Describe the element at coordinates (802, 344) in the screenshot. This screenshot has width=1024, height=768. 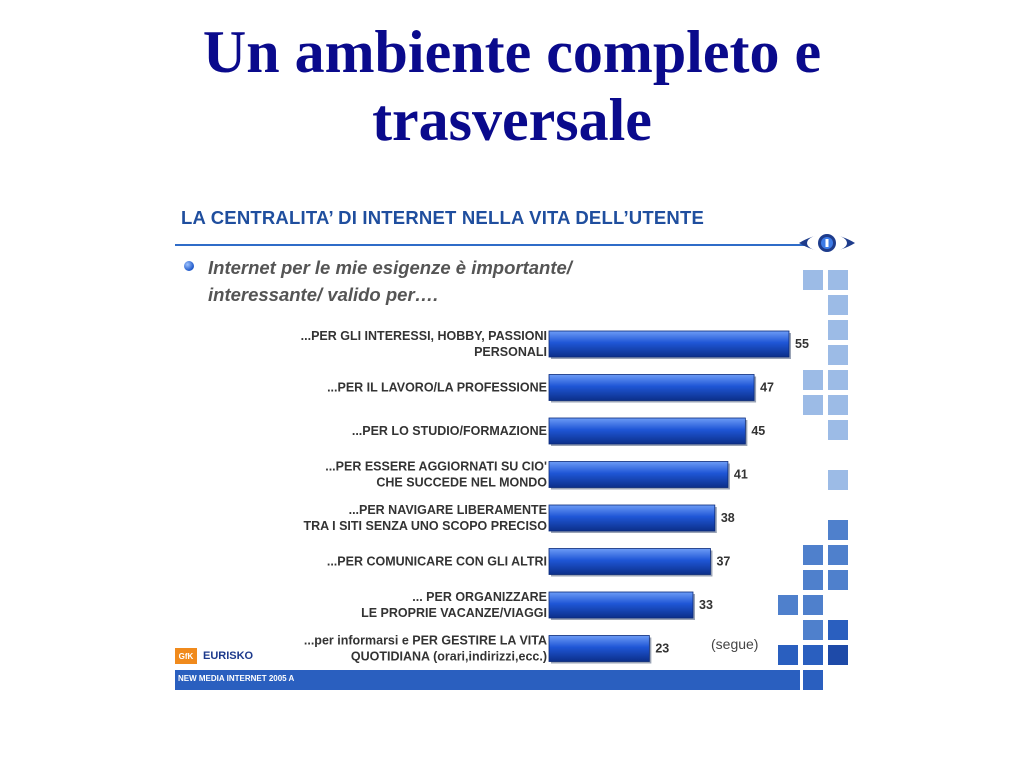
I see `bar-value-label: 55` at that location.